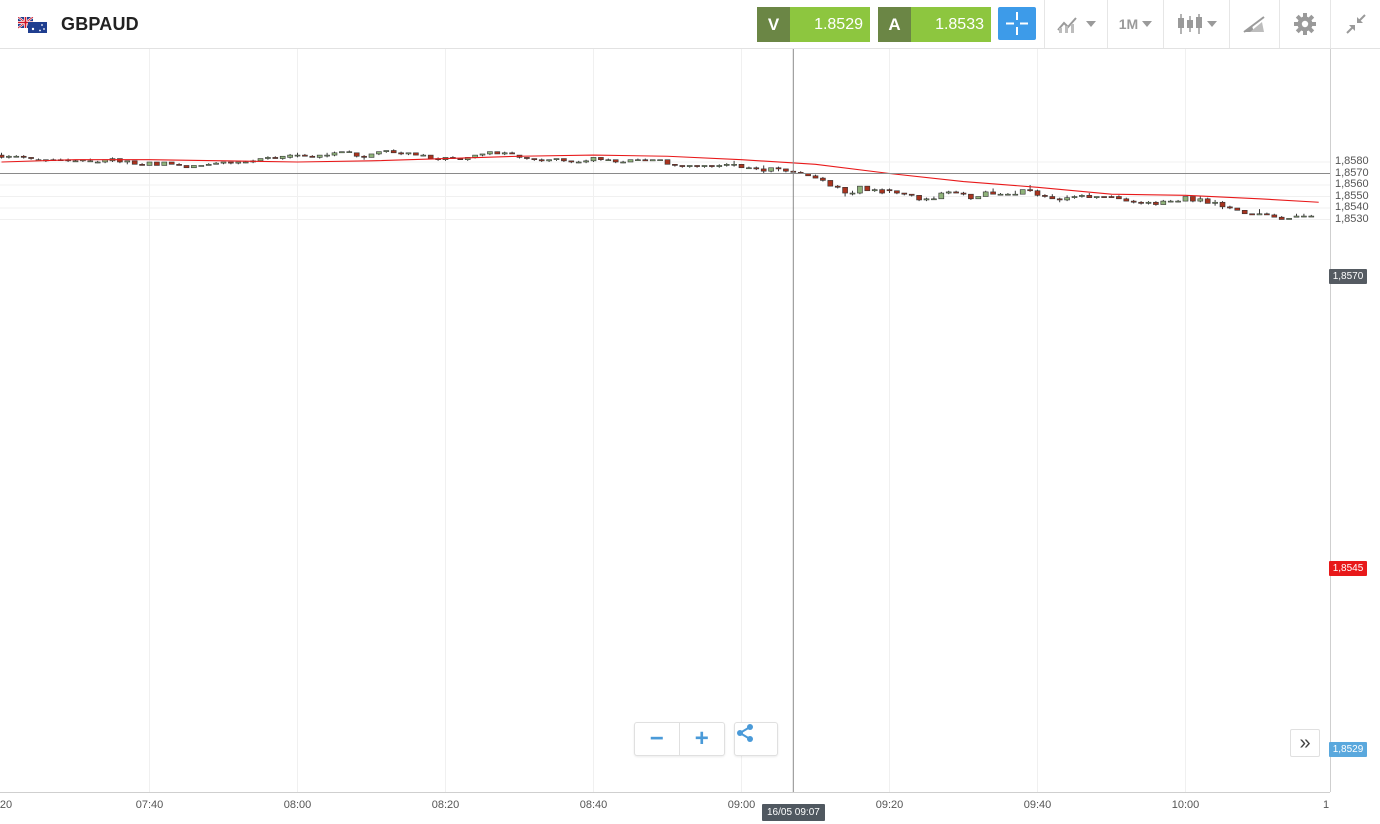 Image resolution: width=1380 pixels, height=824 pixels. Describe the element at coordinates (657, 739) in the screenshot. I see `zoom-out-button: −` at that location.